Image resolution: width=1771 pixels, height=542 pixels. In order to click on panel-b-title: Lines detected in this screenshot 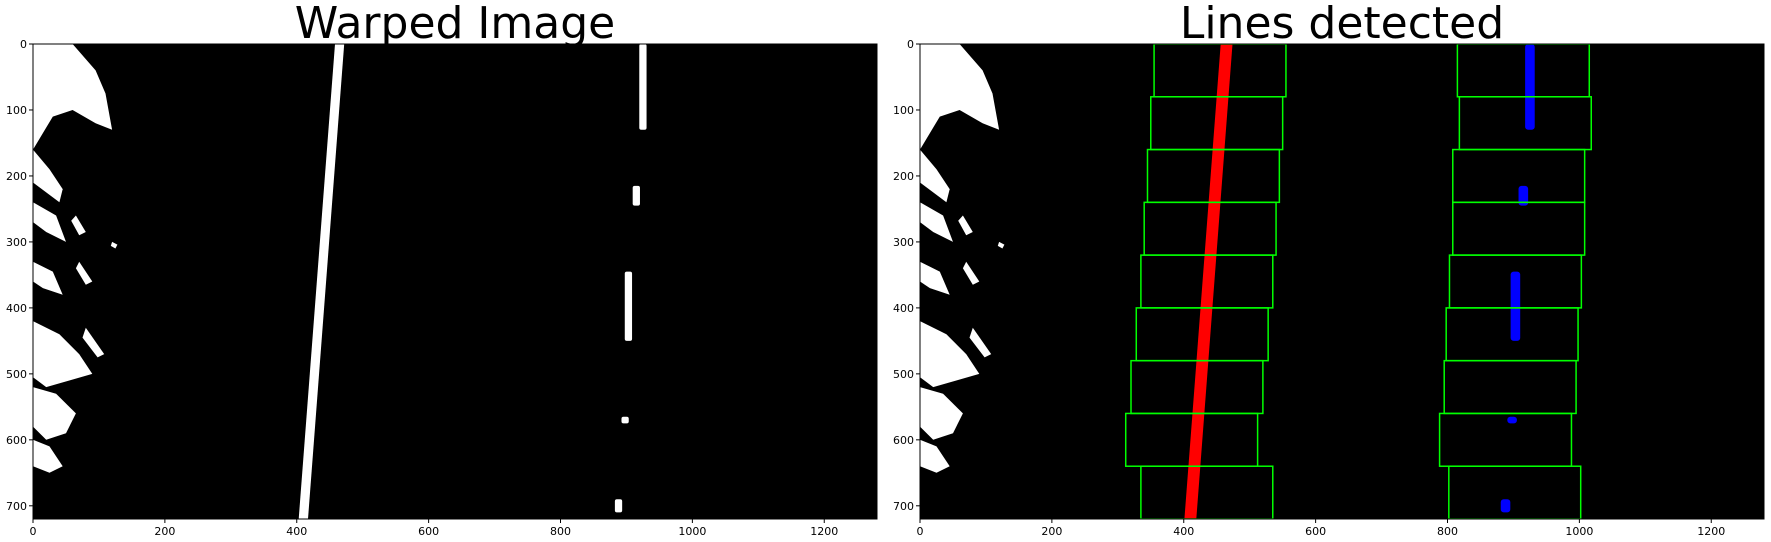, I will do `click(1342, 24)`.